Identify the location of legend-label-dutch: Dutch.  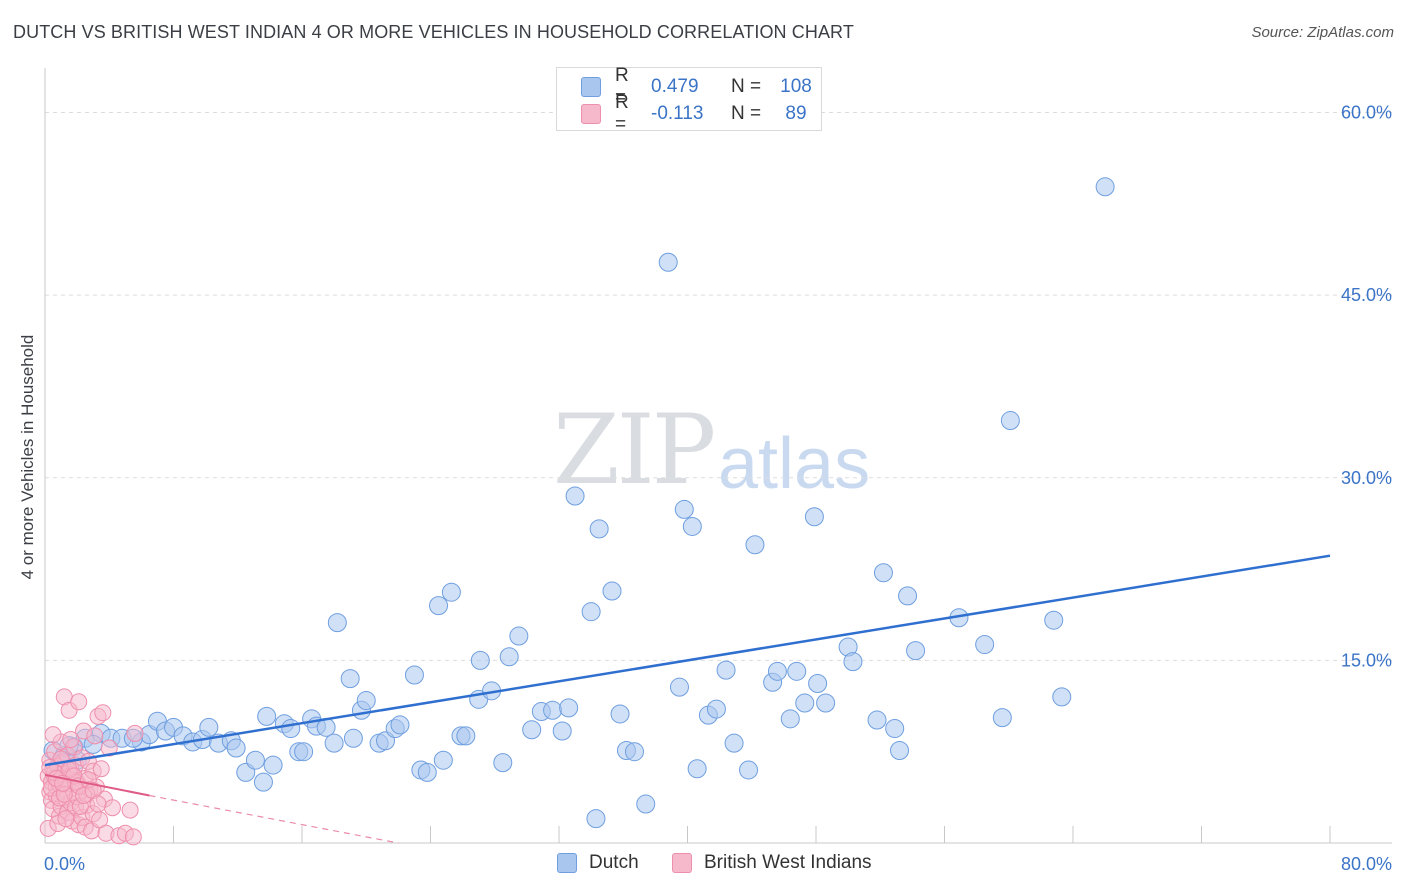
(614, 862).